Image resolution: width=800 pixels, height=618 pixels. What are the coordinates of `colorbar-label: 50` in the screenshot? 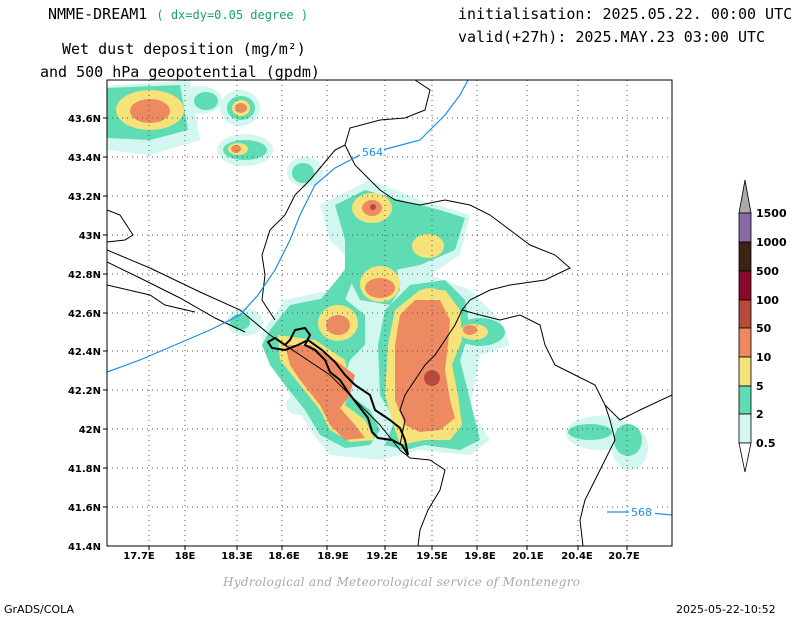 It's located at (764, 328).